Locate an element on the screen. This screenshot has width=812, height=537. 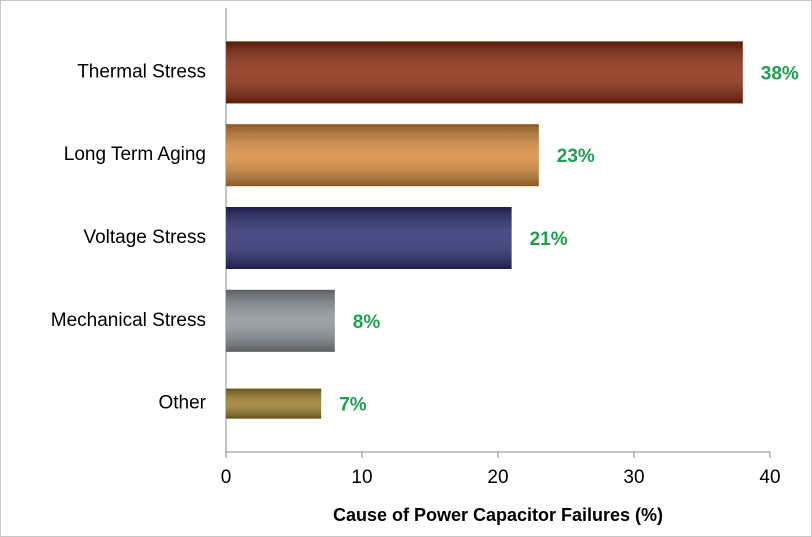
category-label: Other is located at coordinates (182, 403).